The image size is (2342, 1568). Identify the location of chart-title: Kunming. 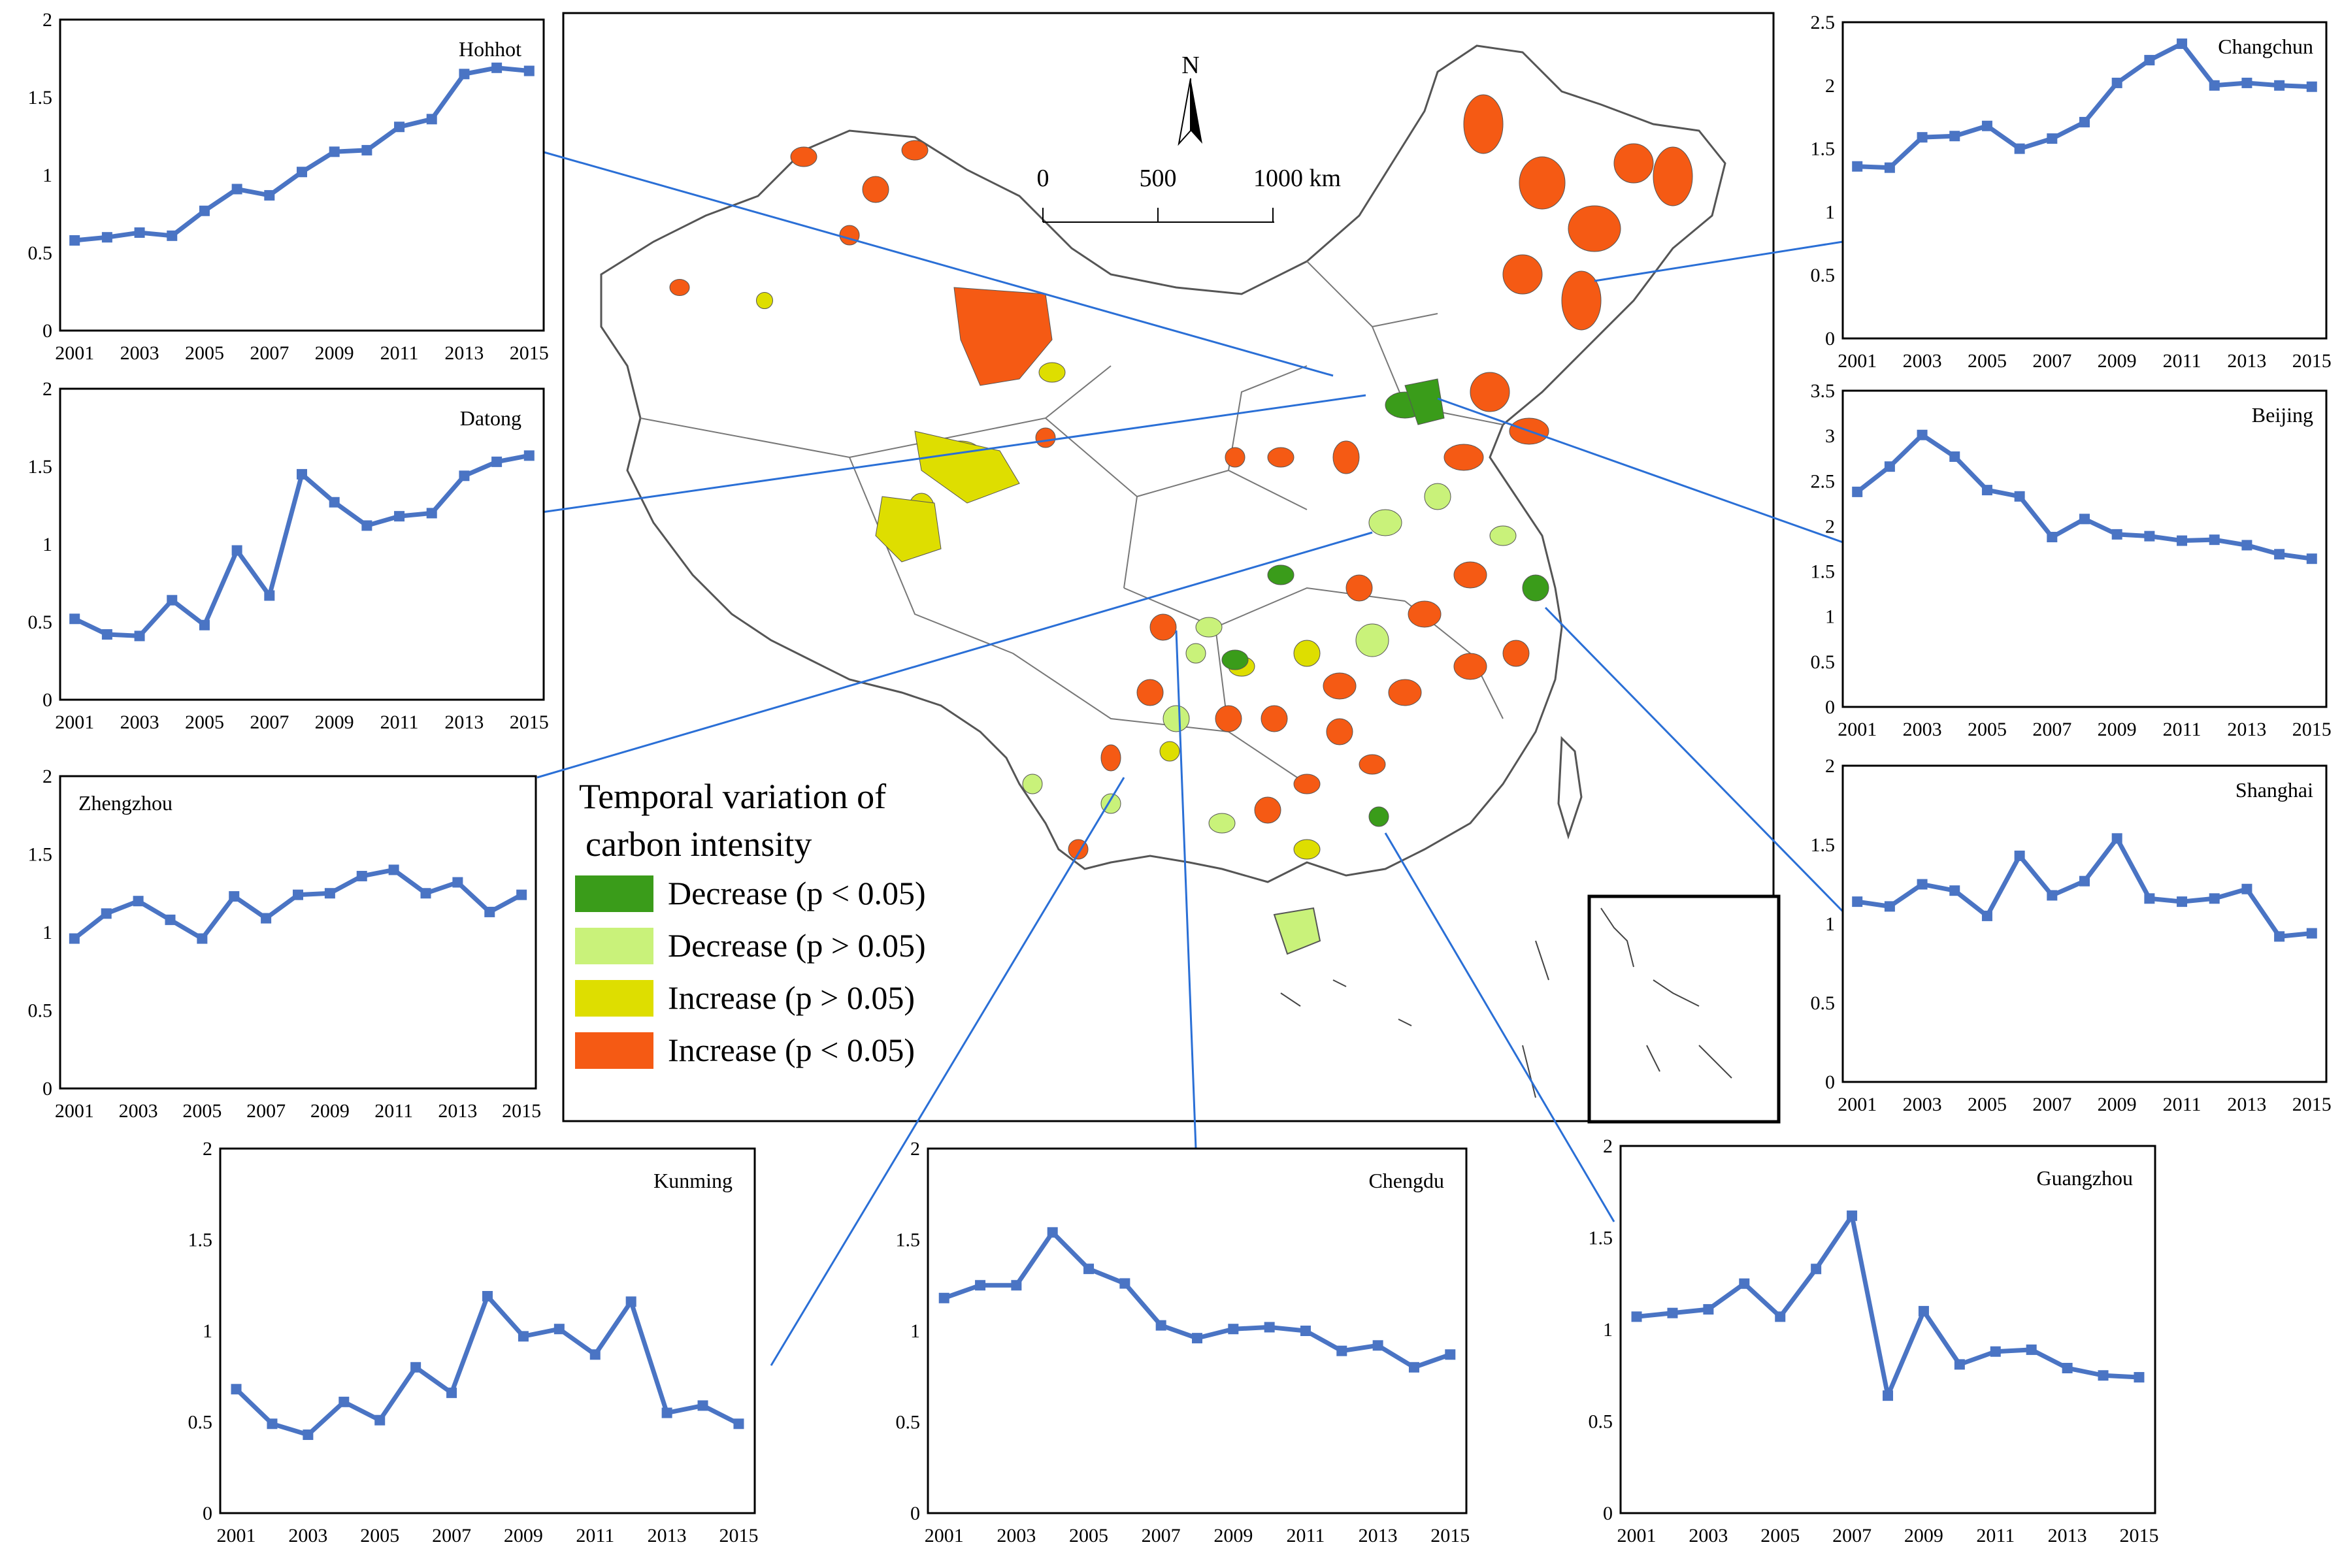
(693, 1180).